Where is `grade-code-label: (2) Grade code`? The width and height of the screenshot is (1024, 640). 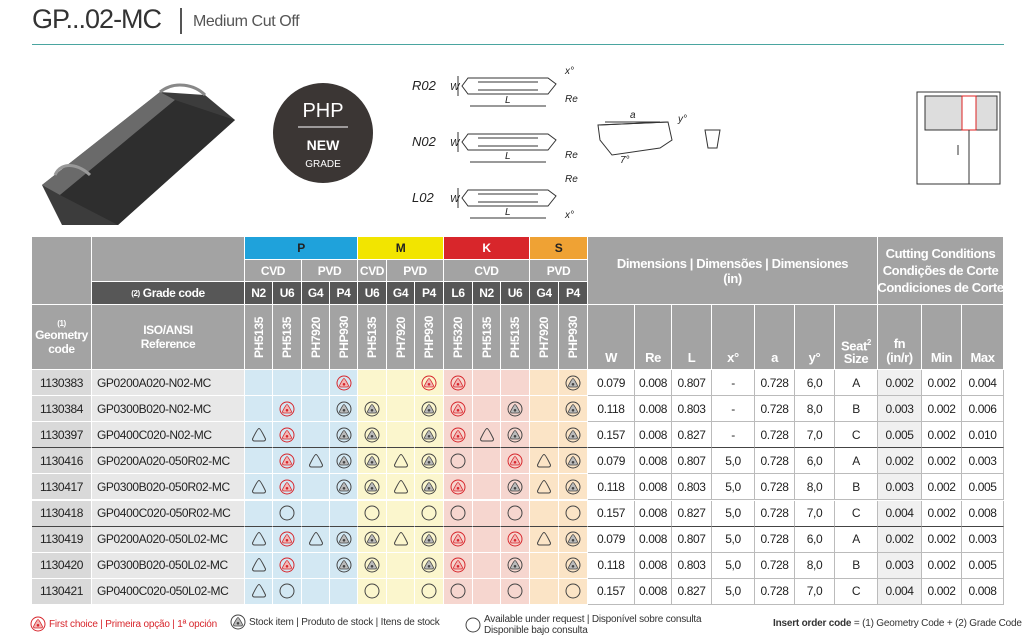 grade-code-label: (2) Grade code is located at coordinates (168, 293).